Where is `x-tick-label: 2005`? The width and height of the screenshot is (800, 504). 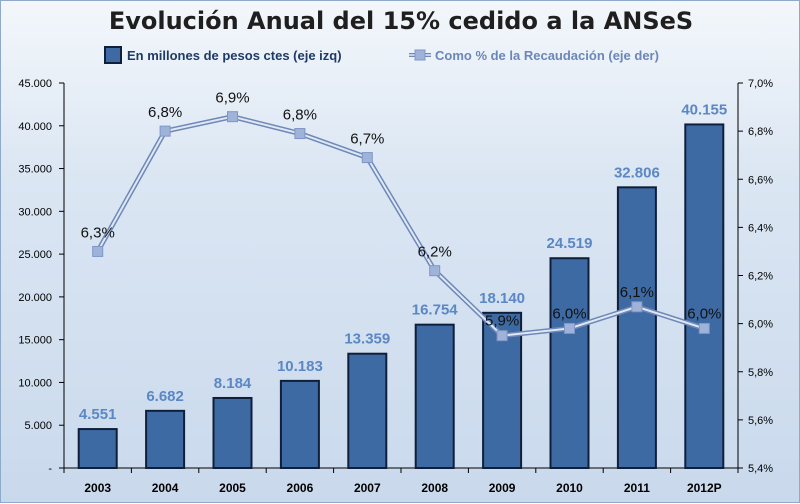
x-tick-label: 2005 is located at coordinates (232, 488).